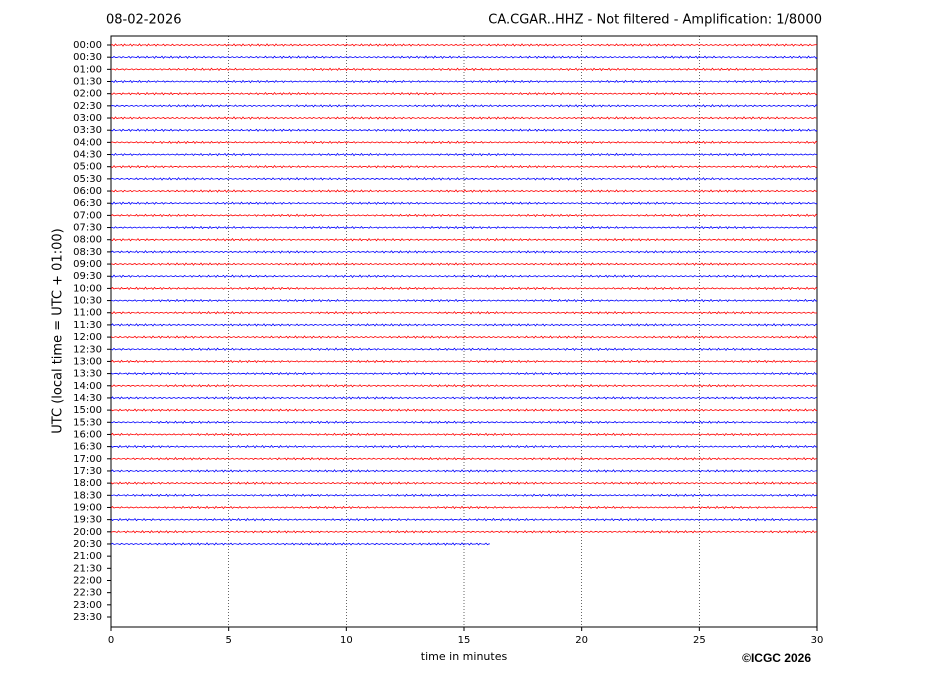  What do you see at coordinates (87, 544) in the screenshot?
I see `y-tick-label: 20:30` at bounding box center [87, 544].